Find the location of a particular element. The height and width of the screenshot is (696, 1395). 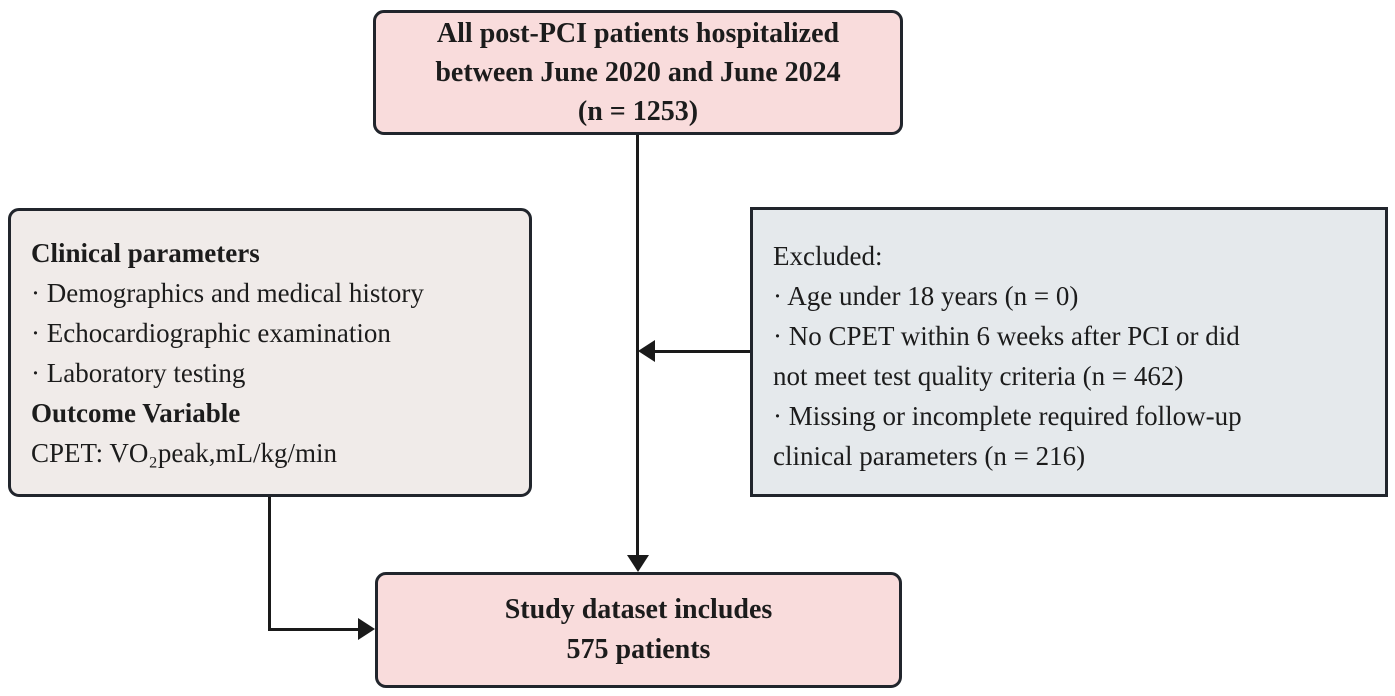

top-box-count: (n = 1253) is located at coordinates (638, 111).